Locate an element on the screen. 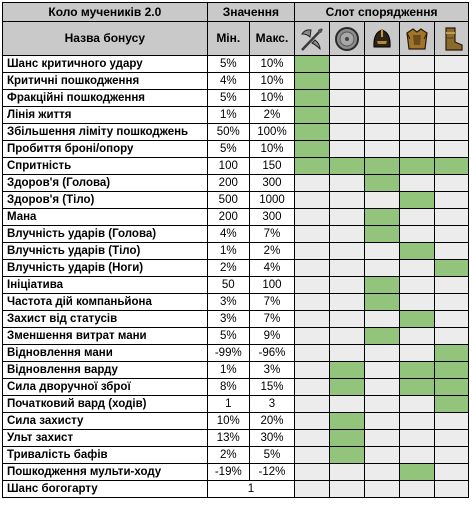  table-row: Здоров'я (Голова) 200 300 is located at coordinates (236, 183).